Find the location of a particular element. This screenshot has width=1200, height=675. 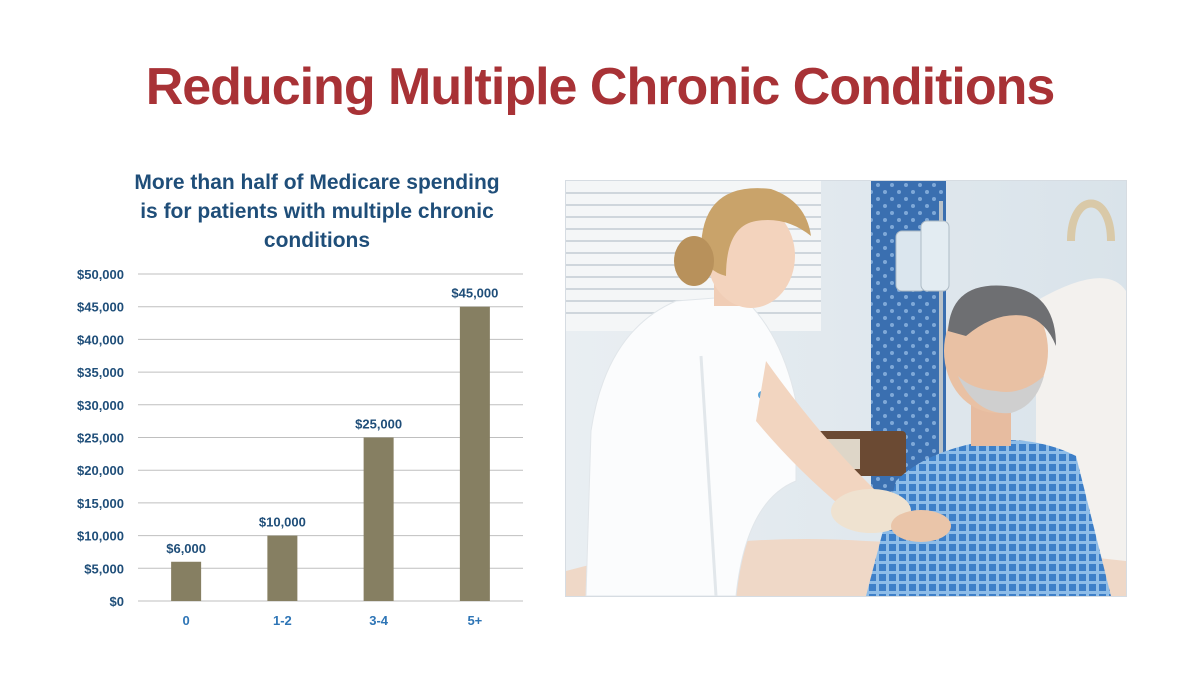

y-tick-label: $15,000 is located at coordinates (100, 503).